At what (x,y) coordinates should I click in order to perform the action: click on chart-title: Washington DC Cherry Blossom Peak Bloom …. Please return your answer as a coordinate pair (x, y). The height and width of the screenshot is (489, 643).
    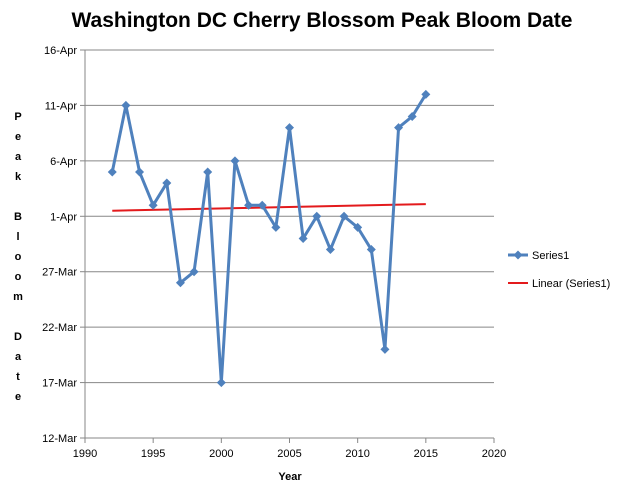
    Looking at the image, I should click on (322, 20).